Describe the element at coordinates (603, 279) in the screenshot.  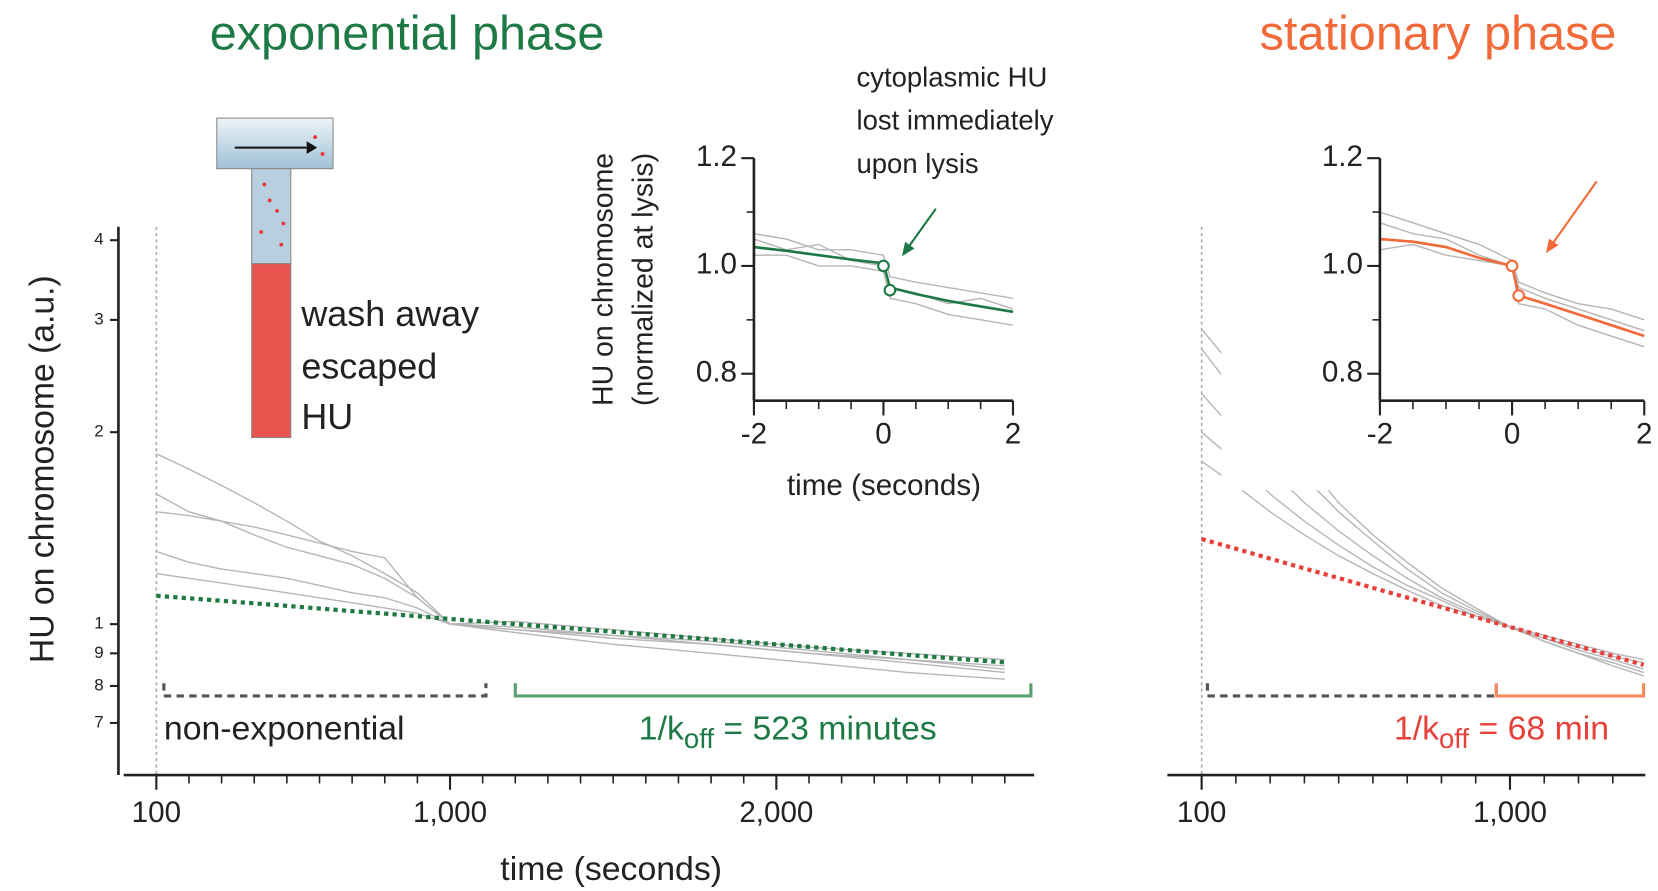
I see `y-axis-label: HU on chromosome` at that location.